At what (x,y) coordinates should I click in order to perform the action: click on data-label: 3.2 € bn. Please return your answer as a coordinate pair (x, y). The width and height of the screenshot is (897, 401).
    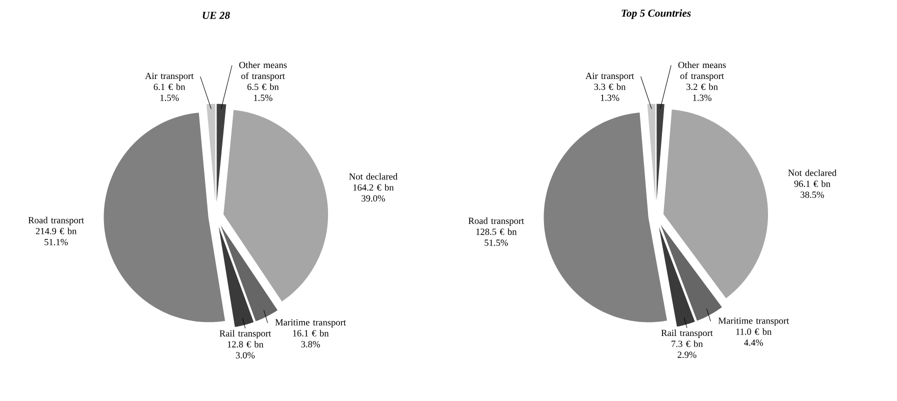
    Looking at the image, I should click on (702, 86).